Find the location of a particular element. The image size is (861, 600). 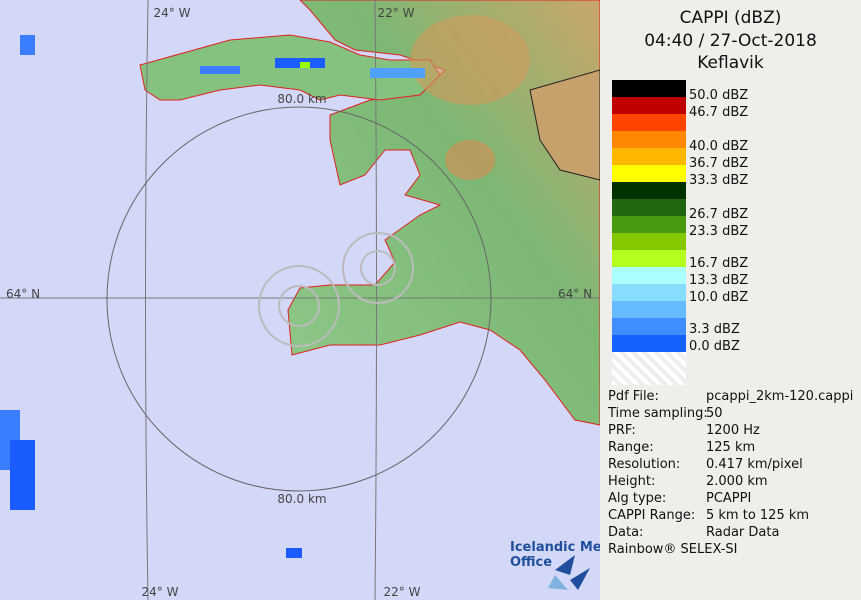

info-row: Data: Radar Data is located at coordinates (694, 532).